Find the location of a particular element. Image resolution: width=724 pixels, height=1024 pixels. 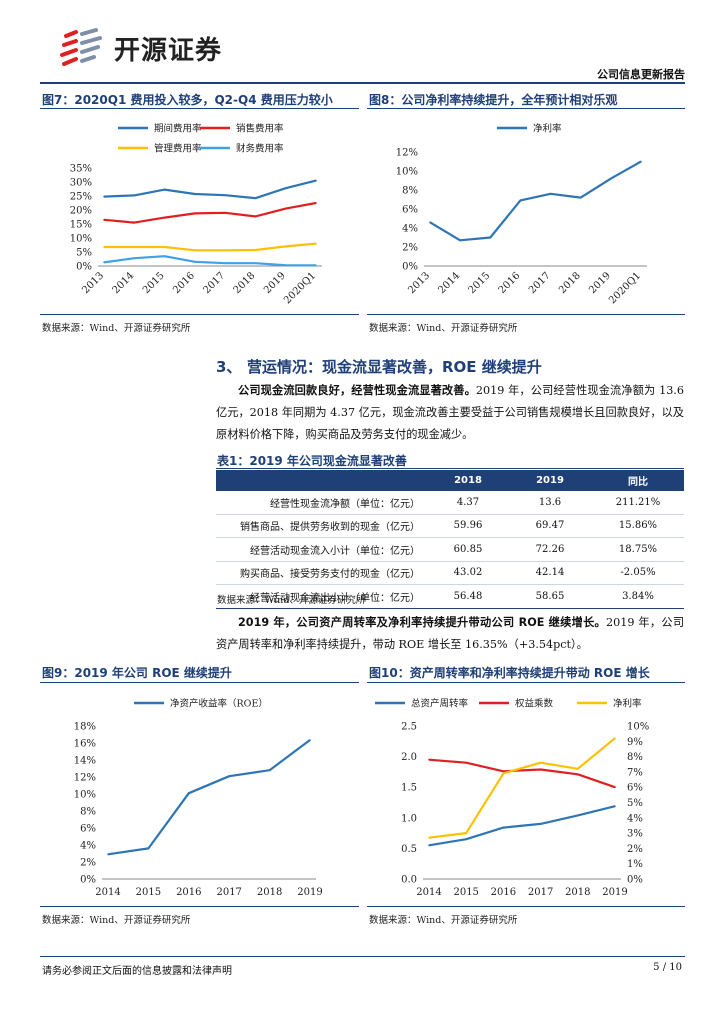

y-tick-label: 4% is located at coordinates (88, 846).